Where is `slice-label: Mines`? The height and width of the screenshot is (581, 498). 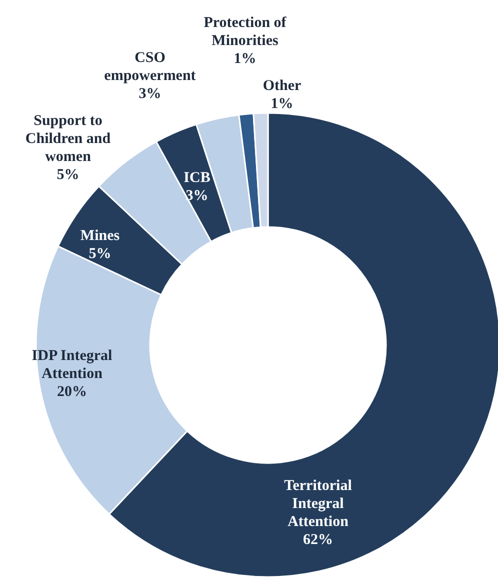 slice-label: Mines is located at coordinates (100, 236).